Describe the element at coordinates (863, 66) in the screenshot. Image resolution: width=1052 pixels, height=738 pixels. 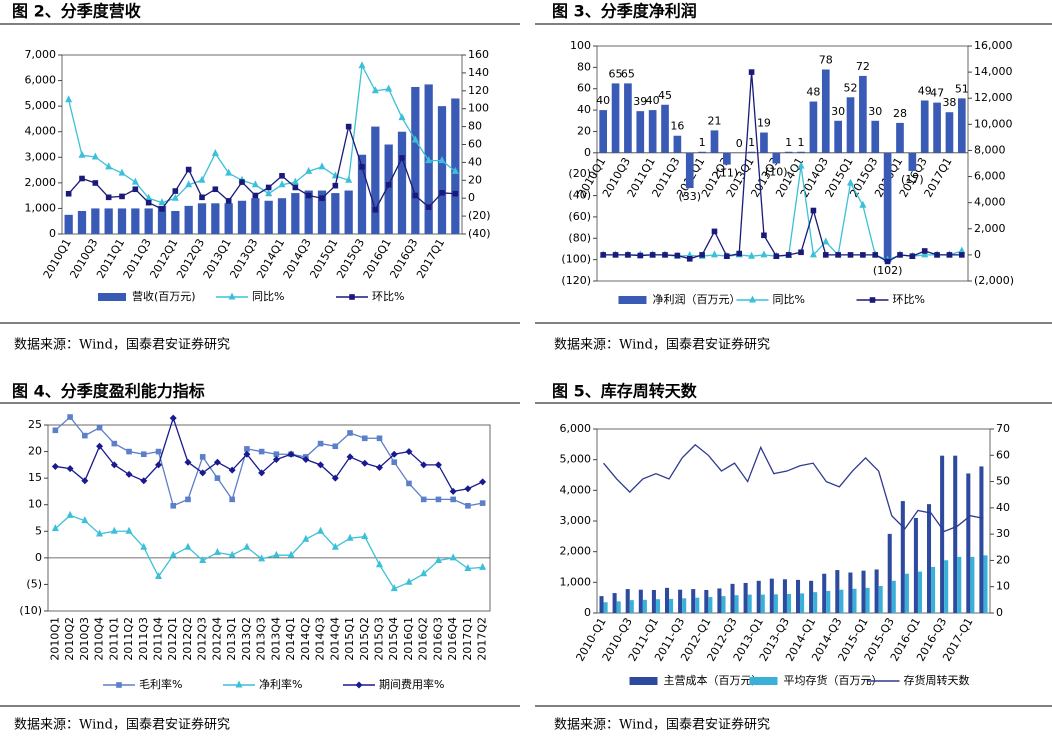
I see `data-label: 72` at that location.